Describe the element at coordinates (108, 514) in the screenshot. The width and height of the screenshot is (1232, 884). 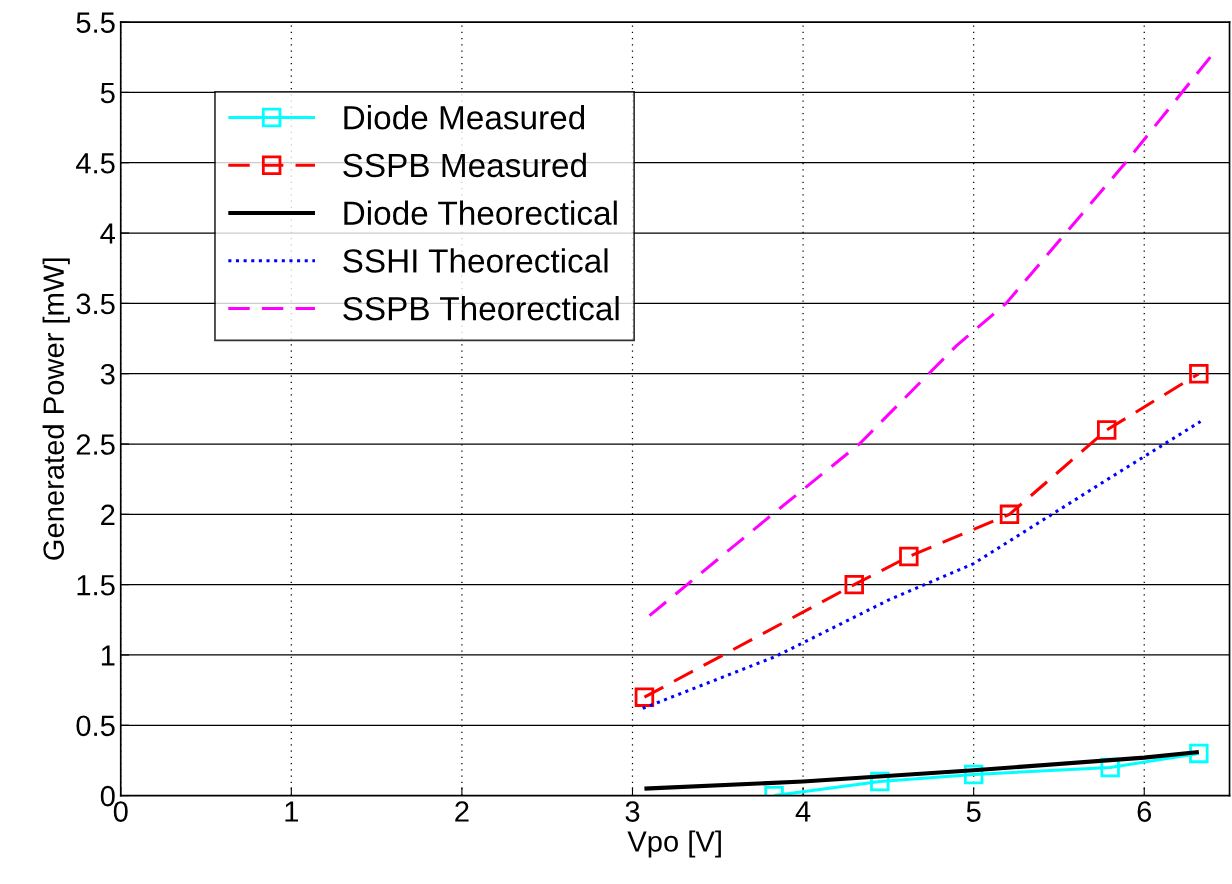
I see `y-tick-label: 2` at that location.